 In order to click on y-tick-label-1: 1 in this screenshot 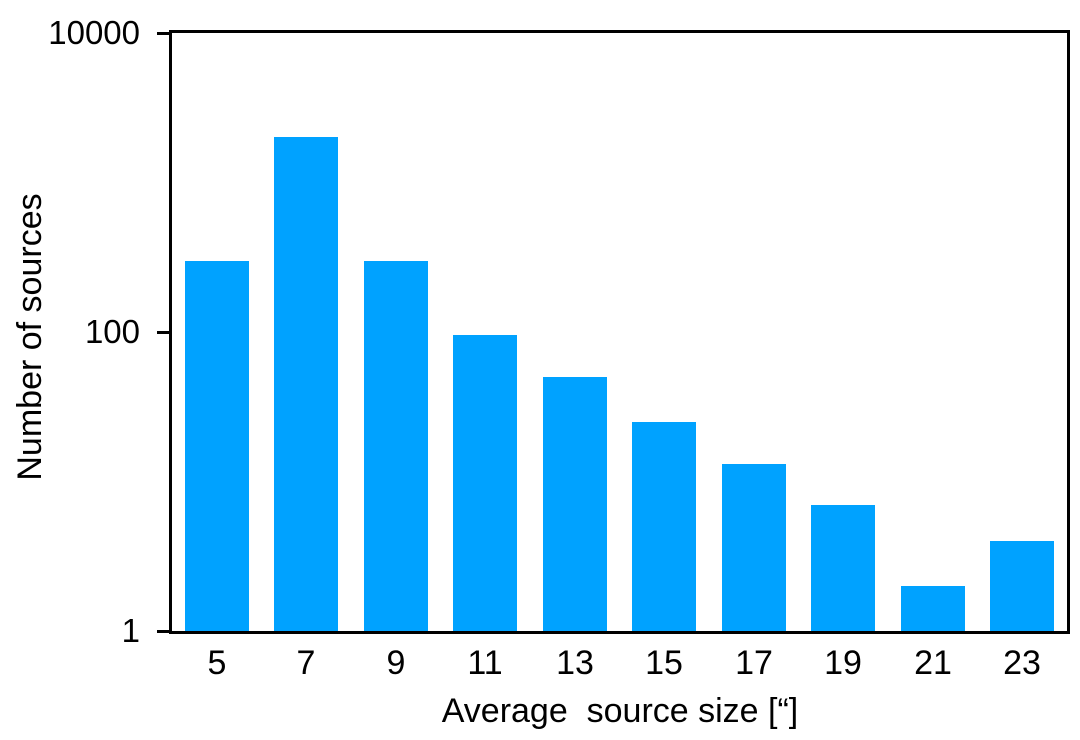, I will do `click(130, 630)`.